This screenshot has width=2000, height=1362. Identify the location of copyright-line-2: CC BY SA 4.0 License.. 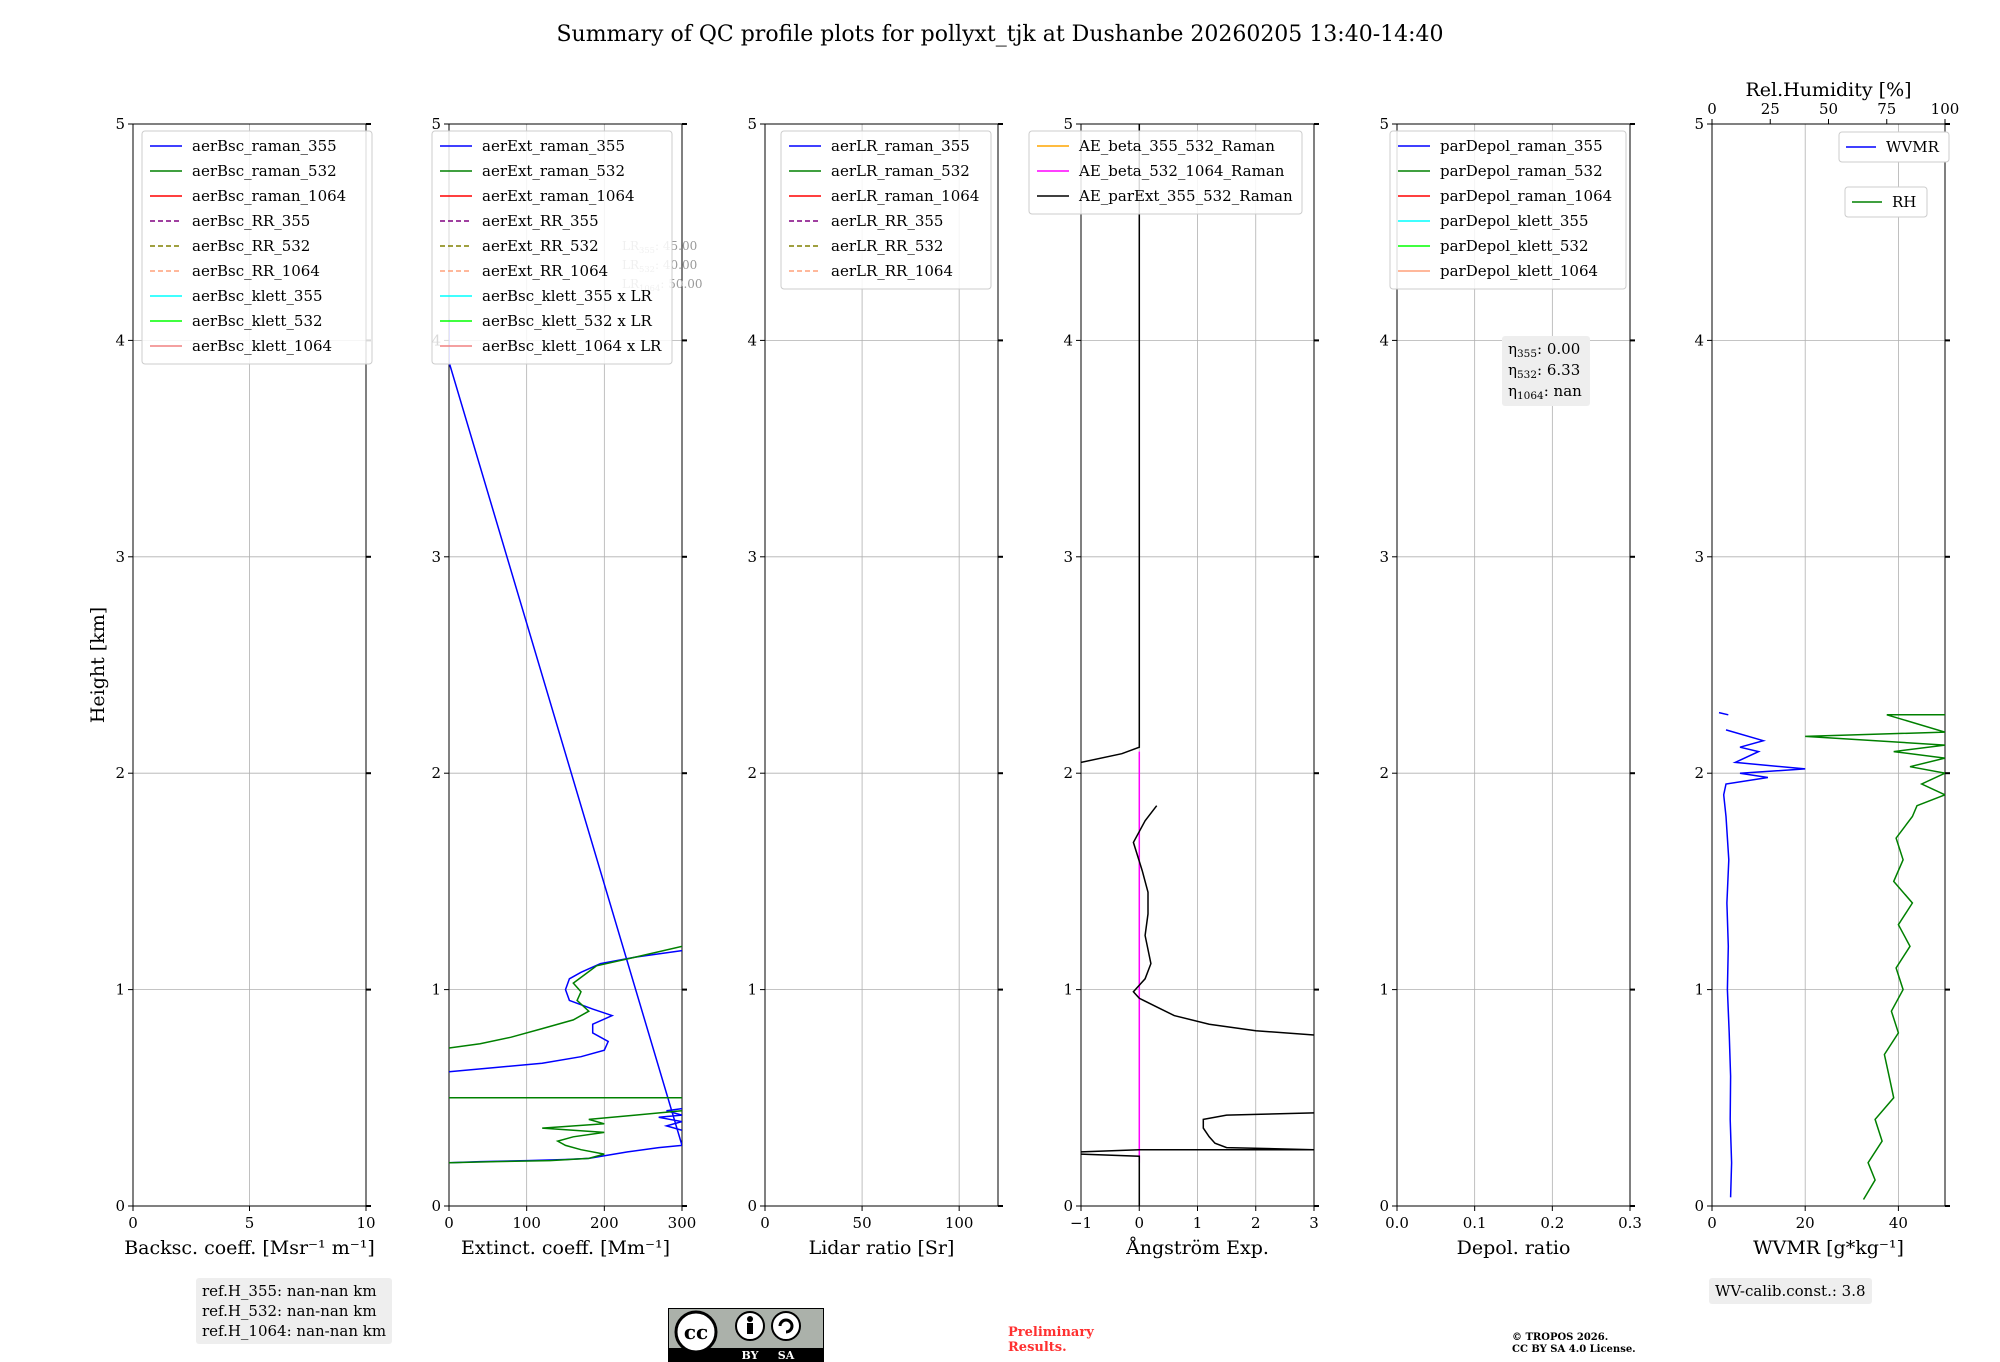
(1574, 1349).